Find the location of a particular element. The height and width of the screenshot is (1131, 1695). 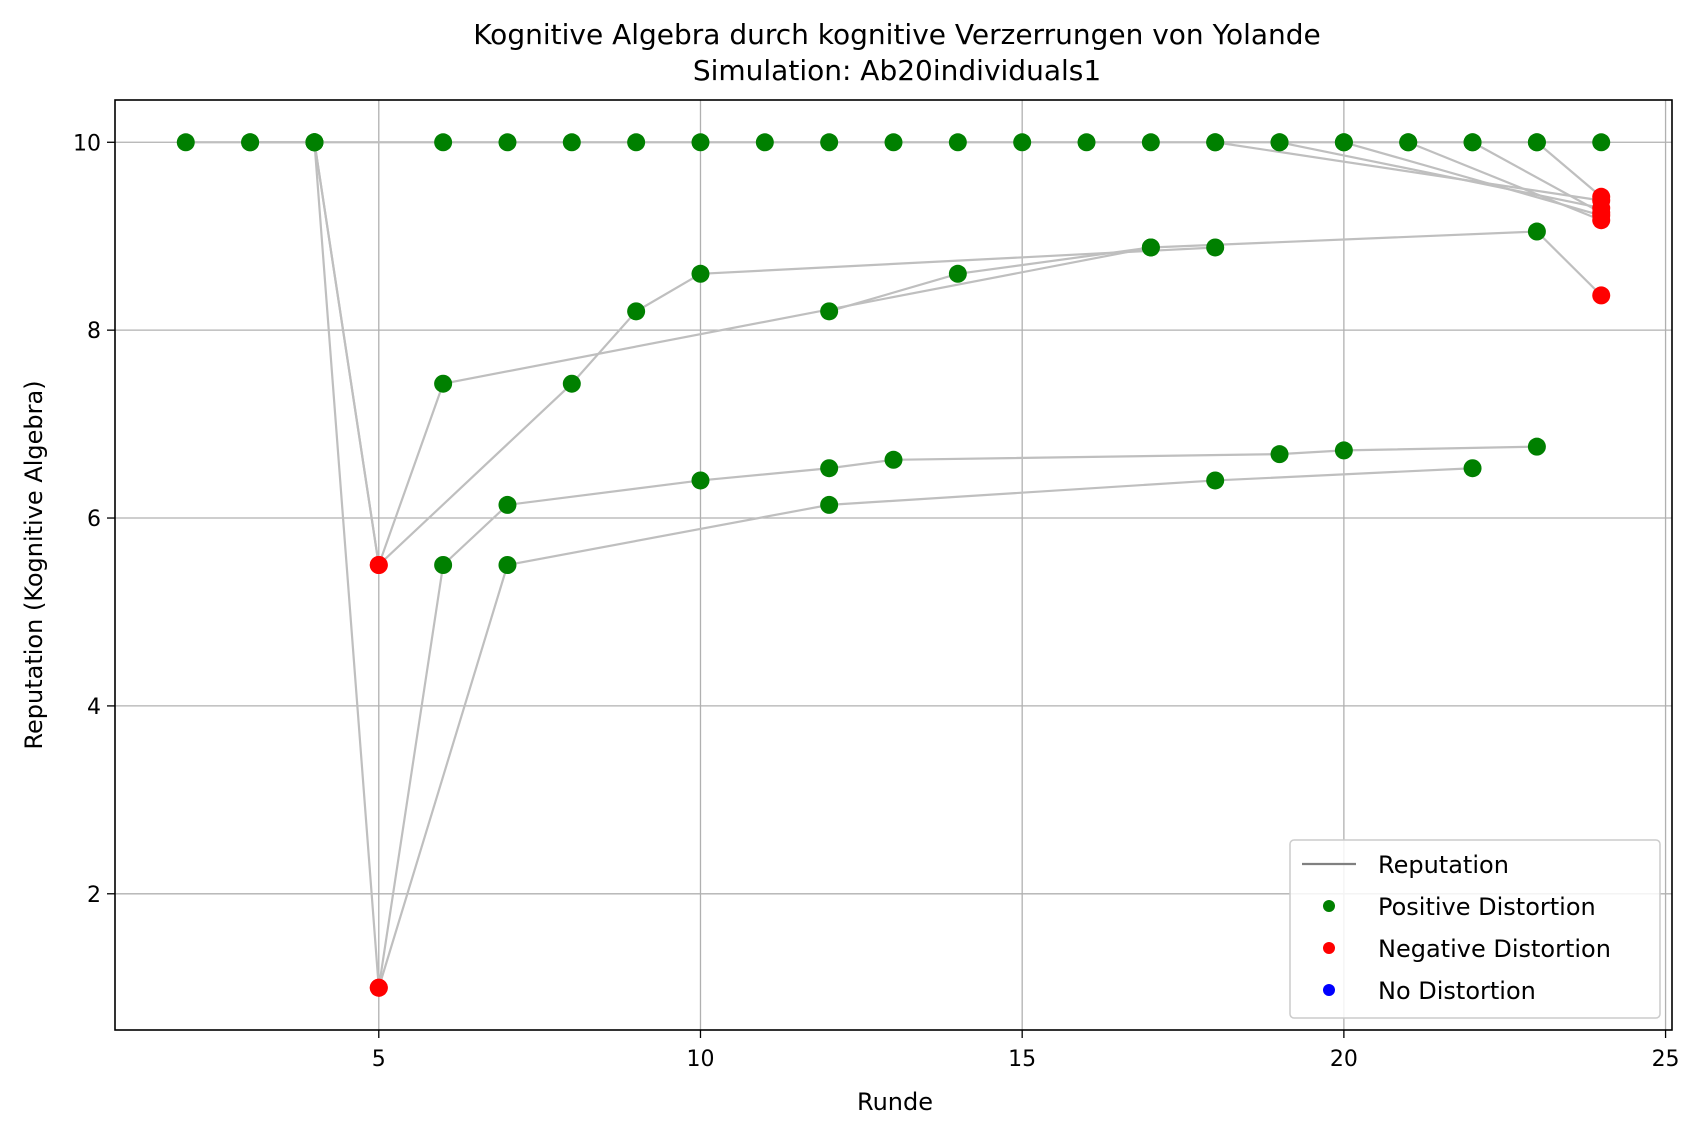

y-tick-label: 10 is located at coordinates (87, 143).